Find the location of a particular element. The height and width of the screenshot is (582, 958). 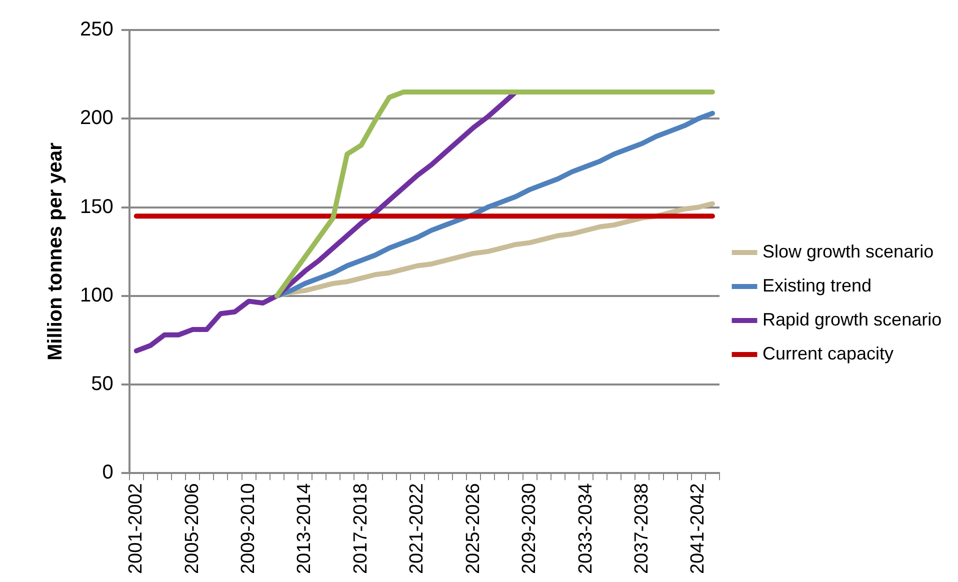

legend-label: Rapid growth scenario is located at coordinates (852, 319).